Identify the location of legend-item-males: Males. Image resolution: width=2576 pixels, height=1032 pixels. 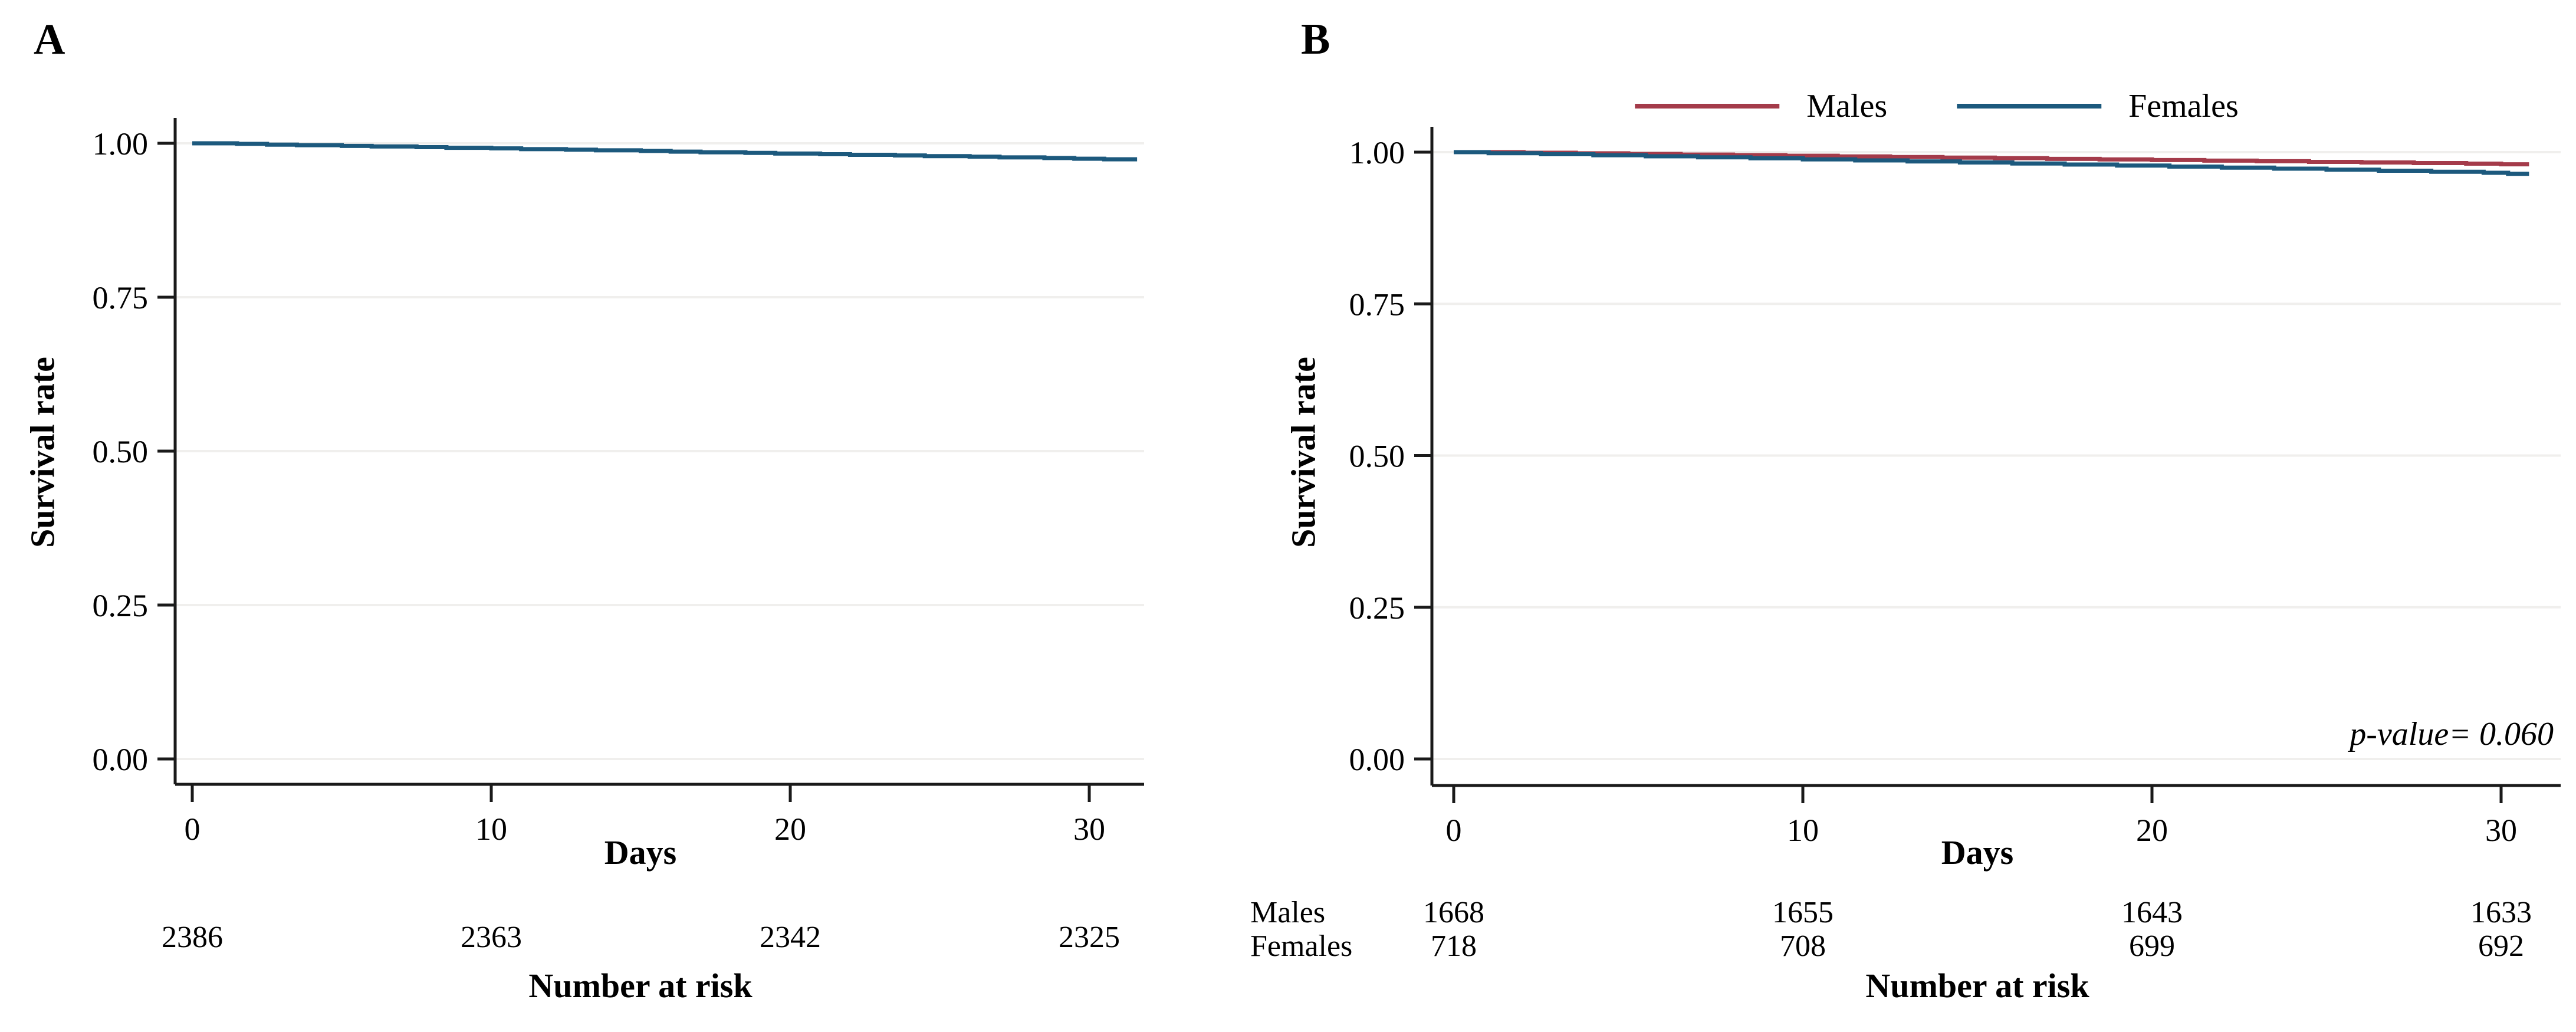
(1761, 106).